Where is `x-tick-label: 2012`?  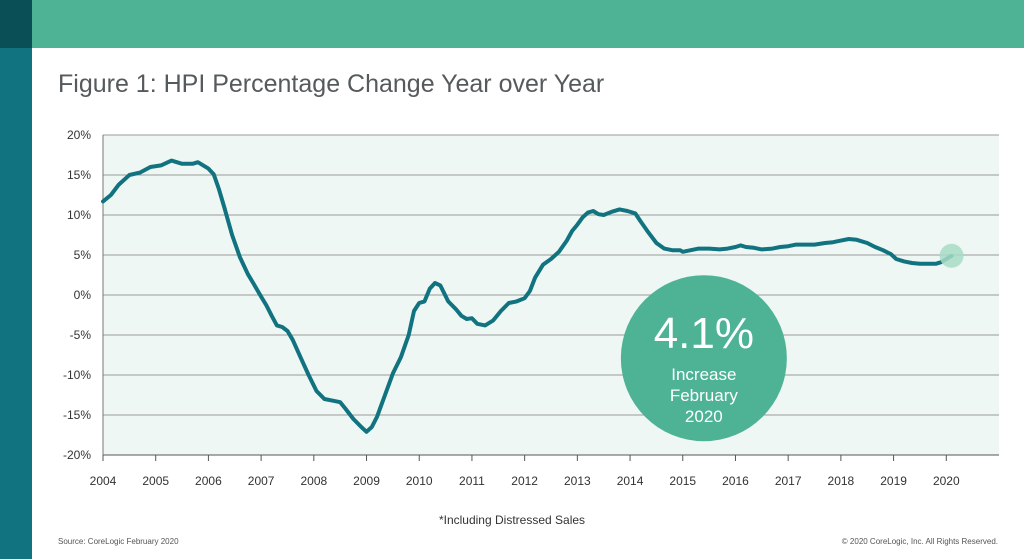 x-tick-label: 2012 is located at coordinates (524, 481).